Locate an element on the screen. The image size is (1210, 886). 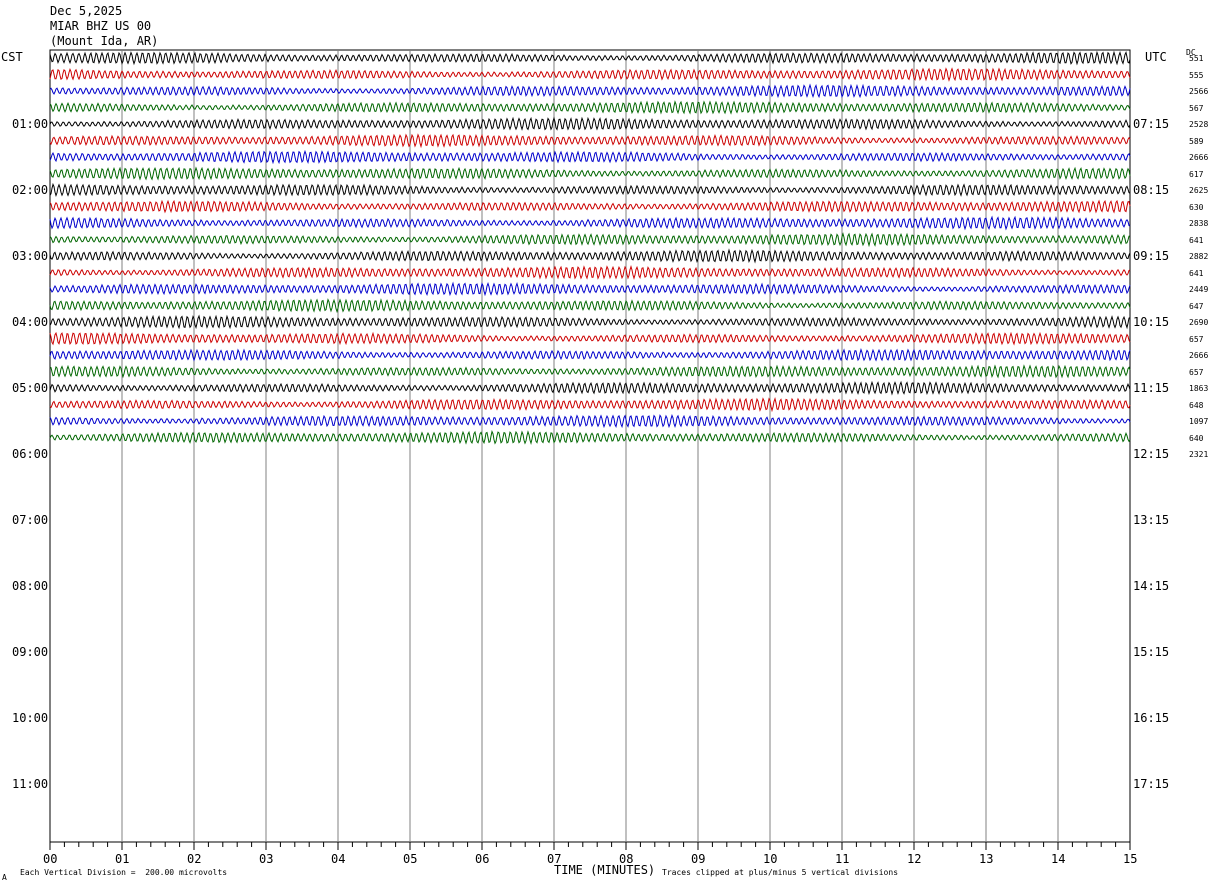
dc-offset-label: 2838 is located at coordinates (1199, 223).